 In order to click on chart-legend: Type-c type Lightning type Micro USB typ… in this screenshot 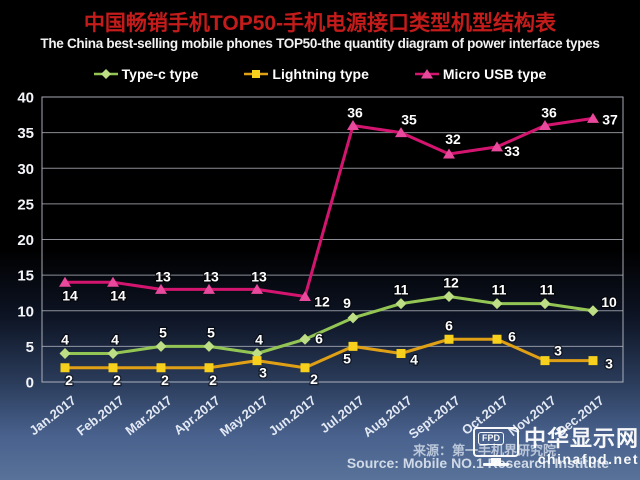, I will do `click(320, 74)`.